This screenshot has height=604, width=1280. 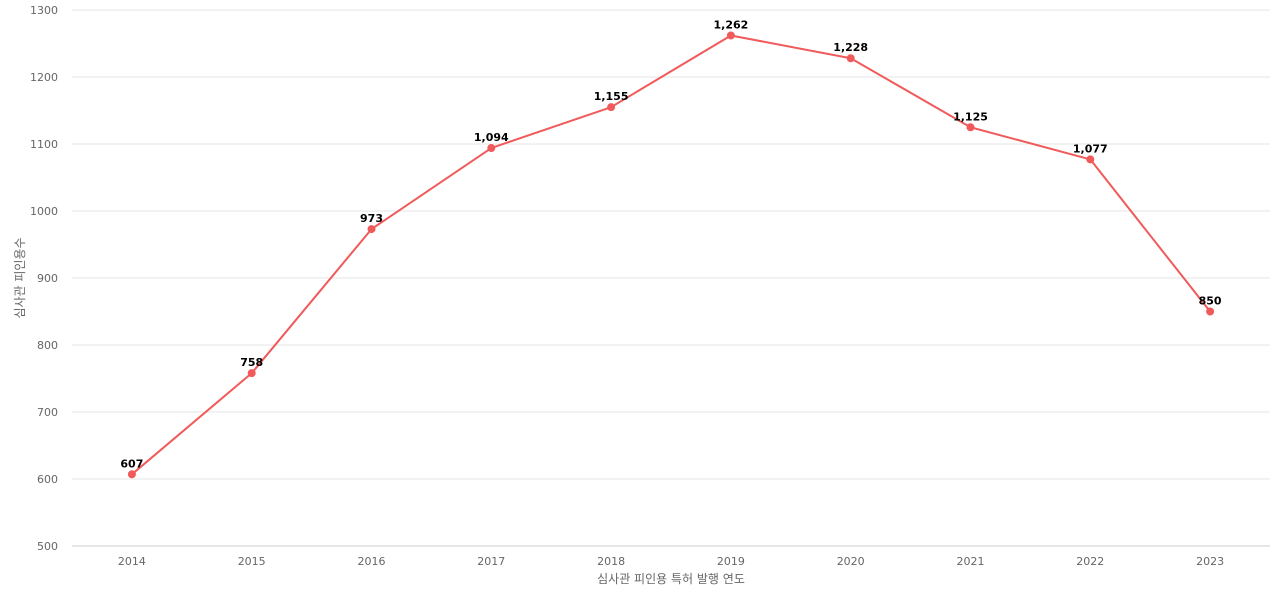 What do you see at coordinates (731, 24) in the screenshot?
I see `data-label: 1,262` at bounding box center [731, 24].